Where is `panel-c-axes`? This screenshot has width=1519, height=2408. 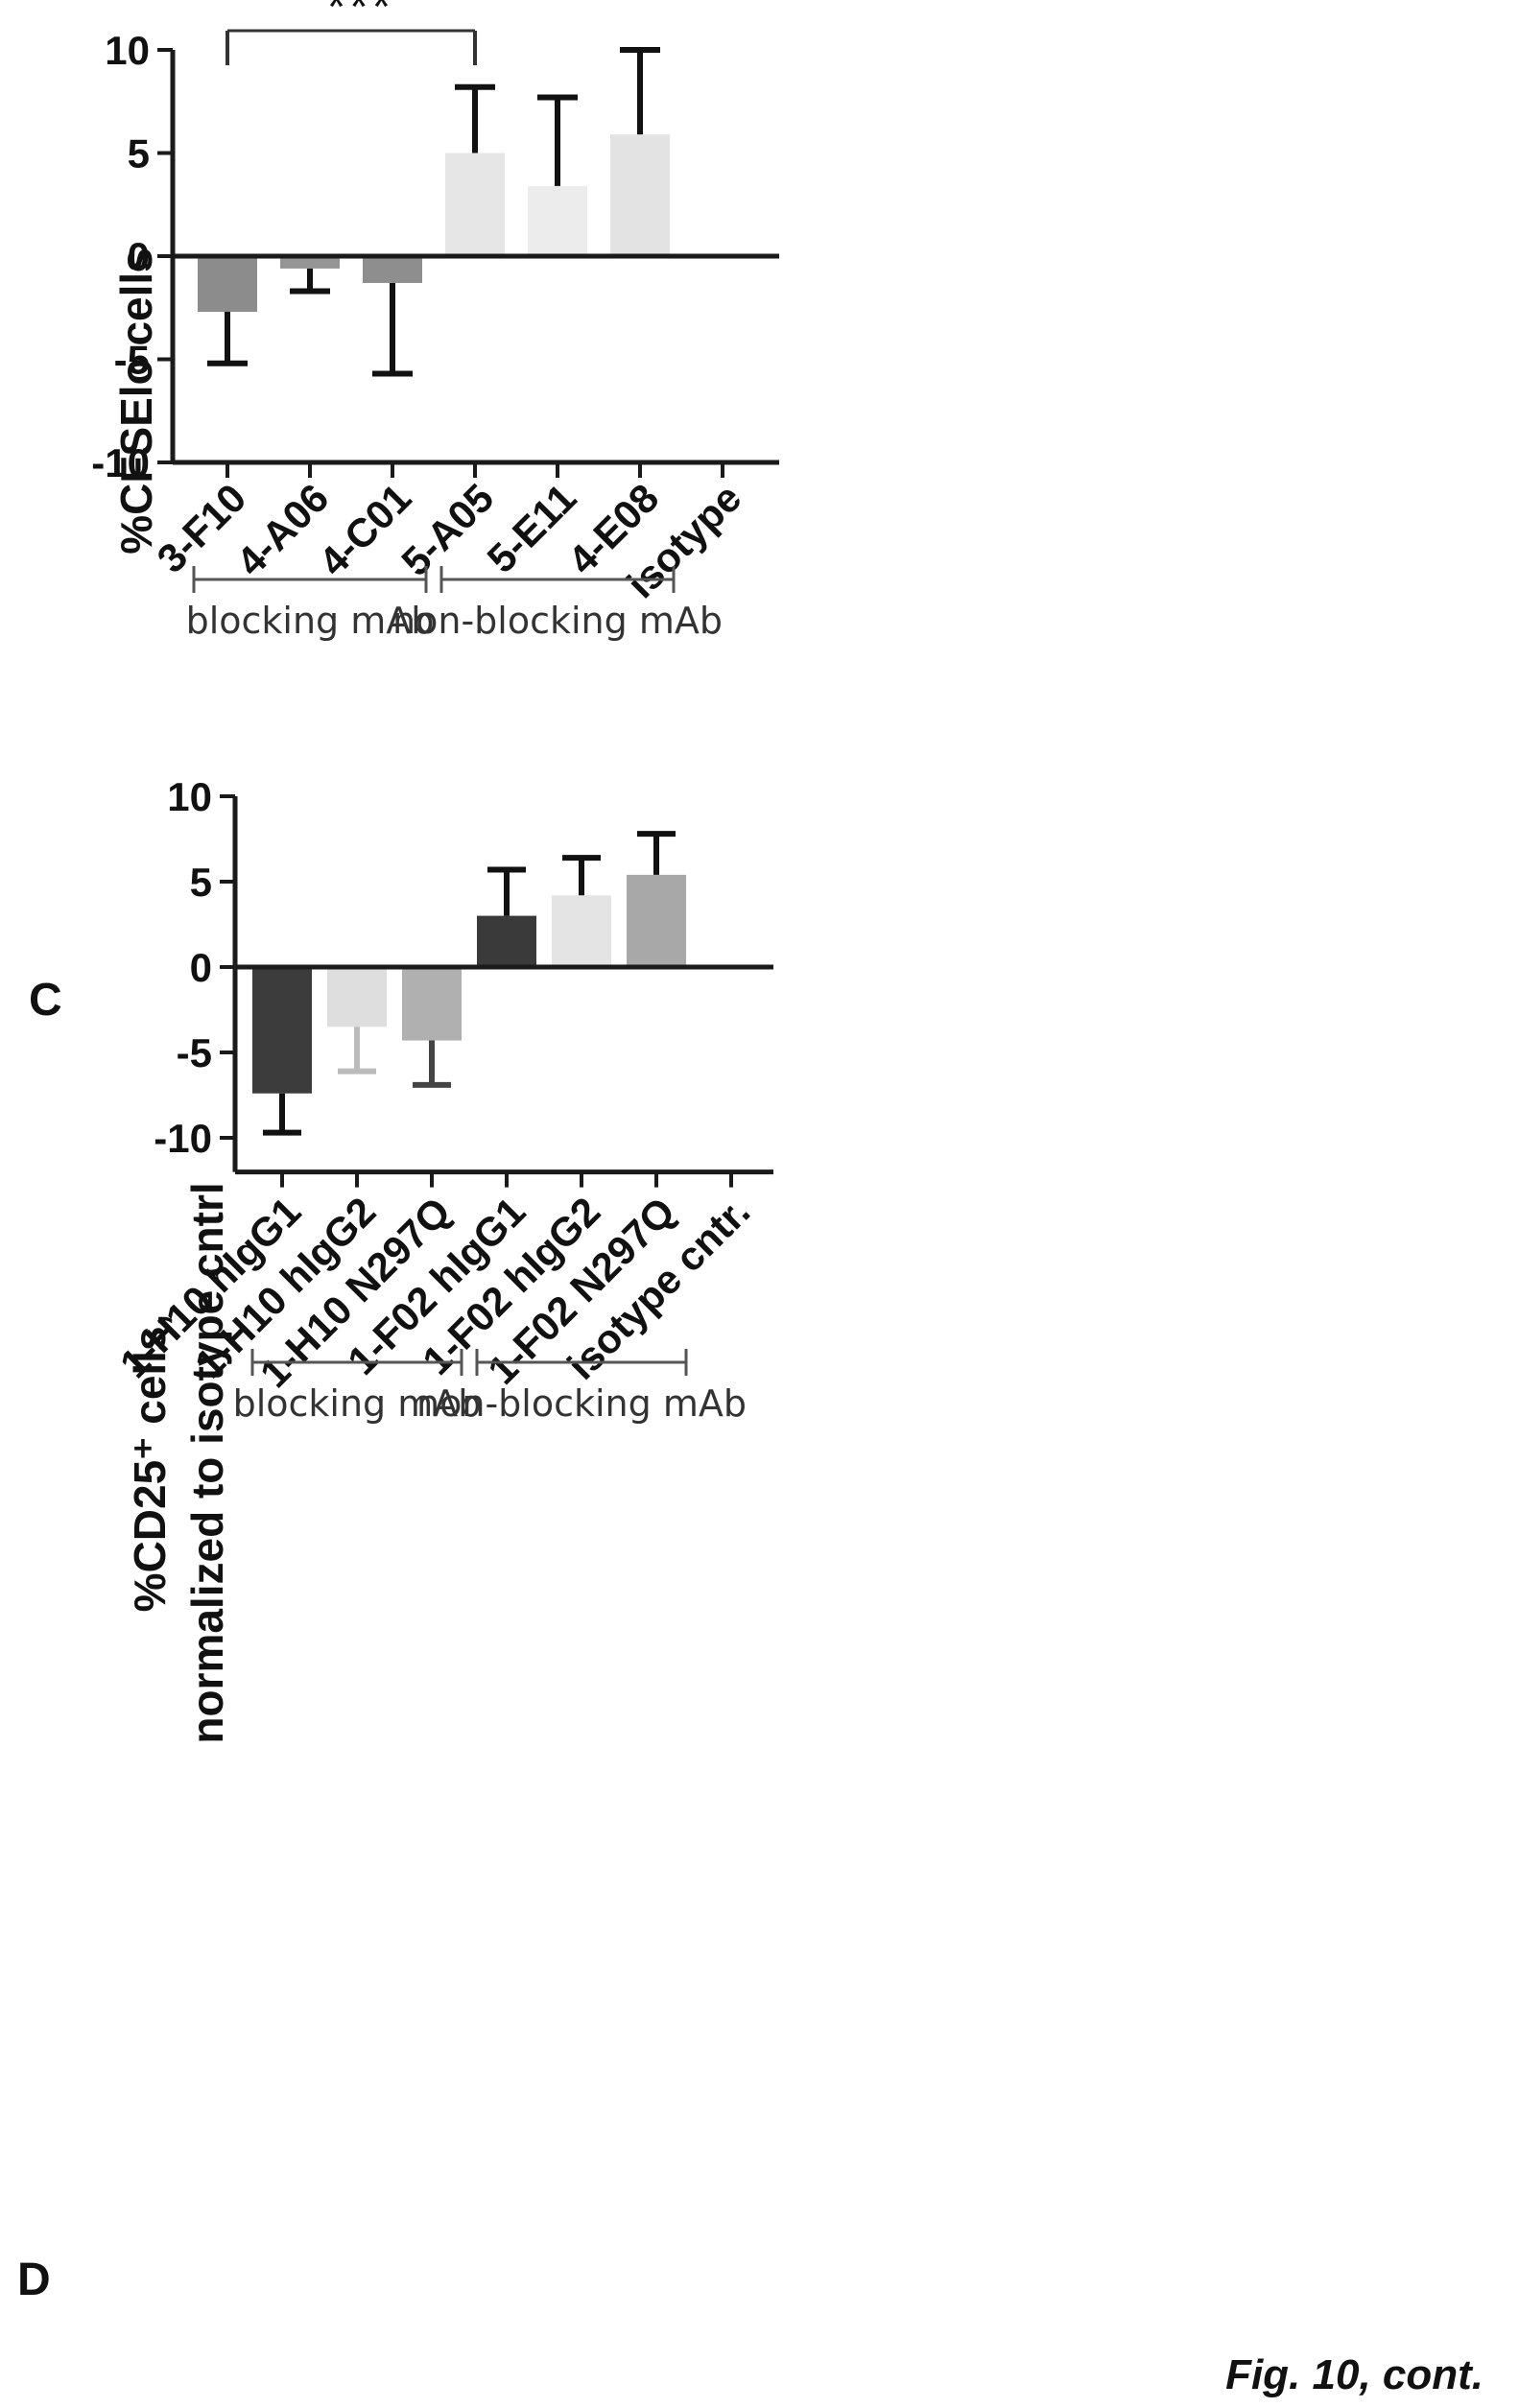 panel-c-axes is located at coordinates (474, 264).